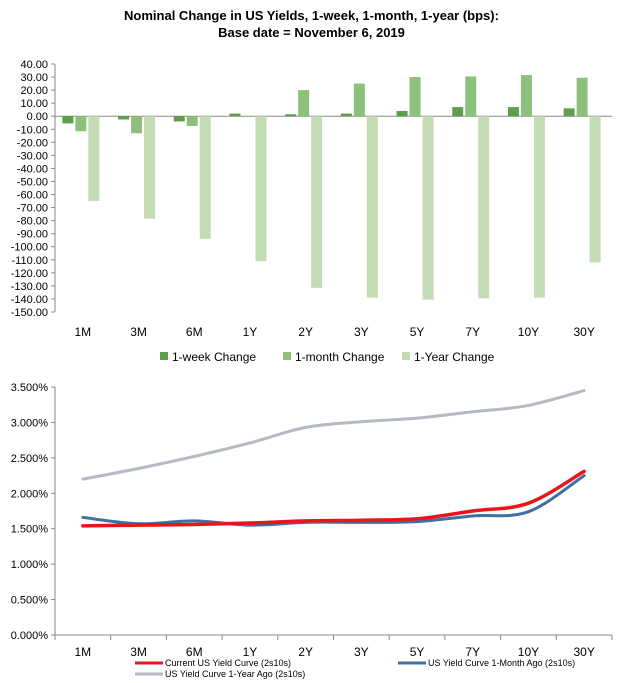  I want to click on bar-y-tick-label: -80.00, so click(32, 222).